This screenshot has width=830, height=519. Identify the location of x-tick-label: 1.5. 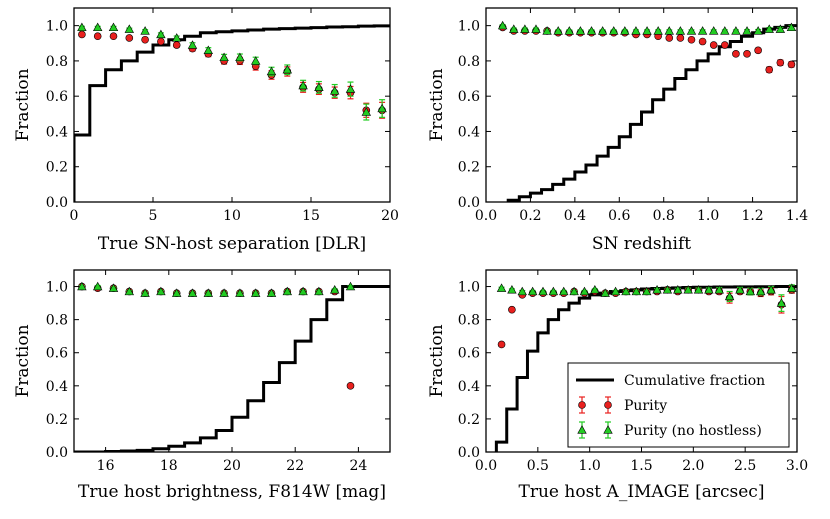
(641, 466).